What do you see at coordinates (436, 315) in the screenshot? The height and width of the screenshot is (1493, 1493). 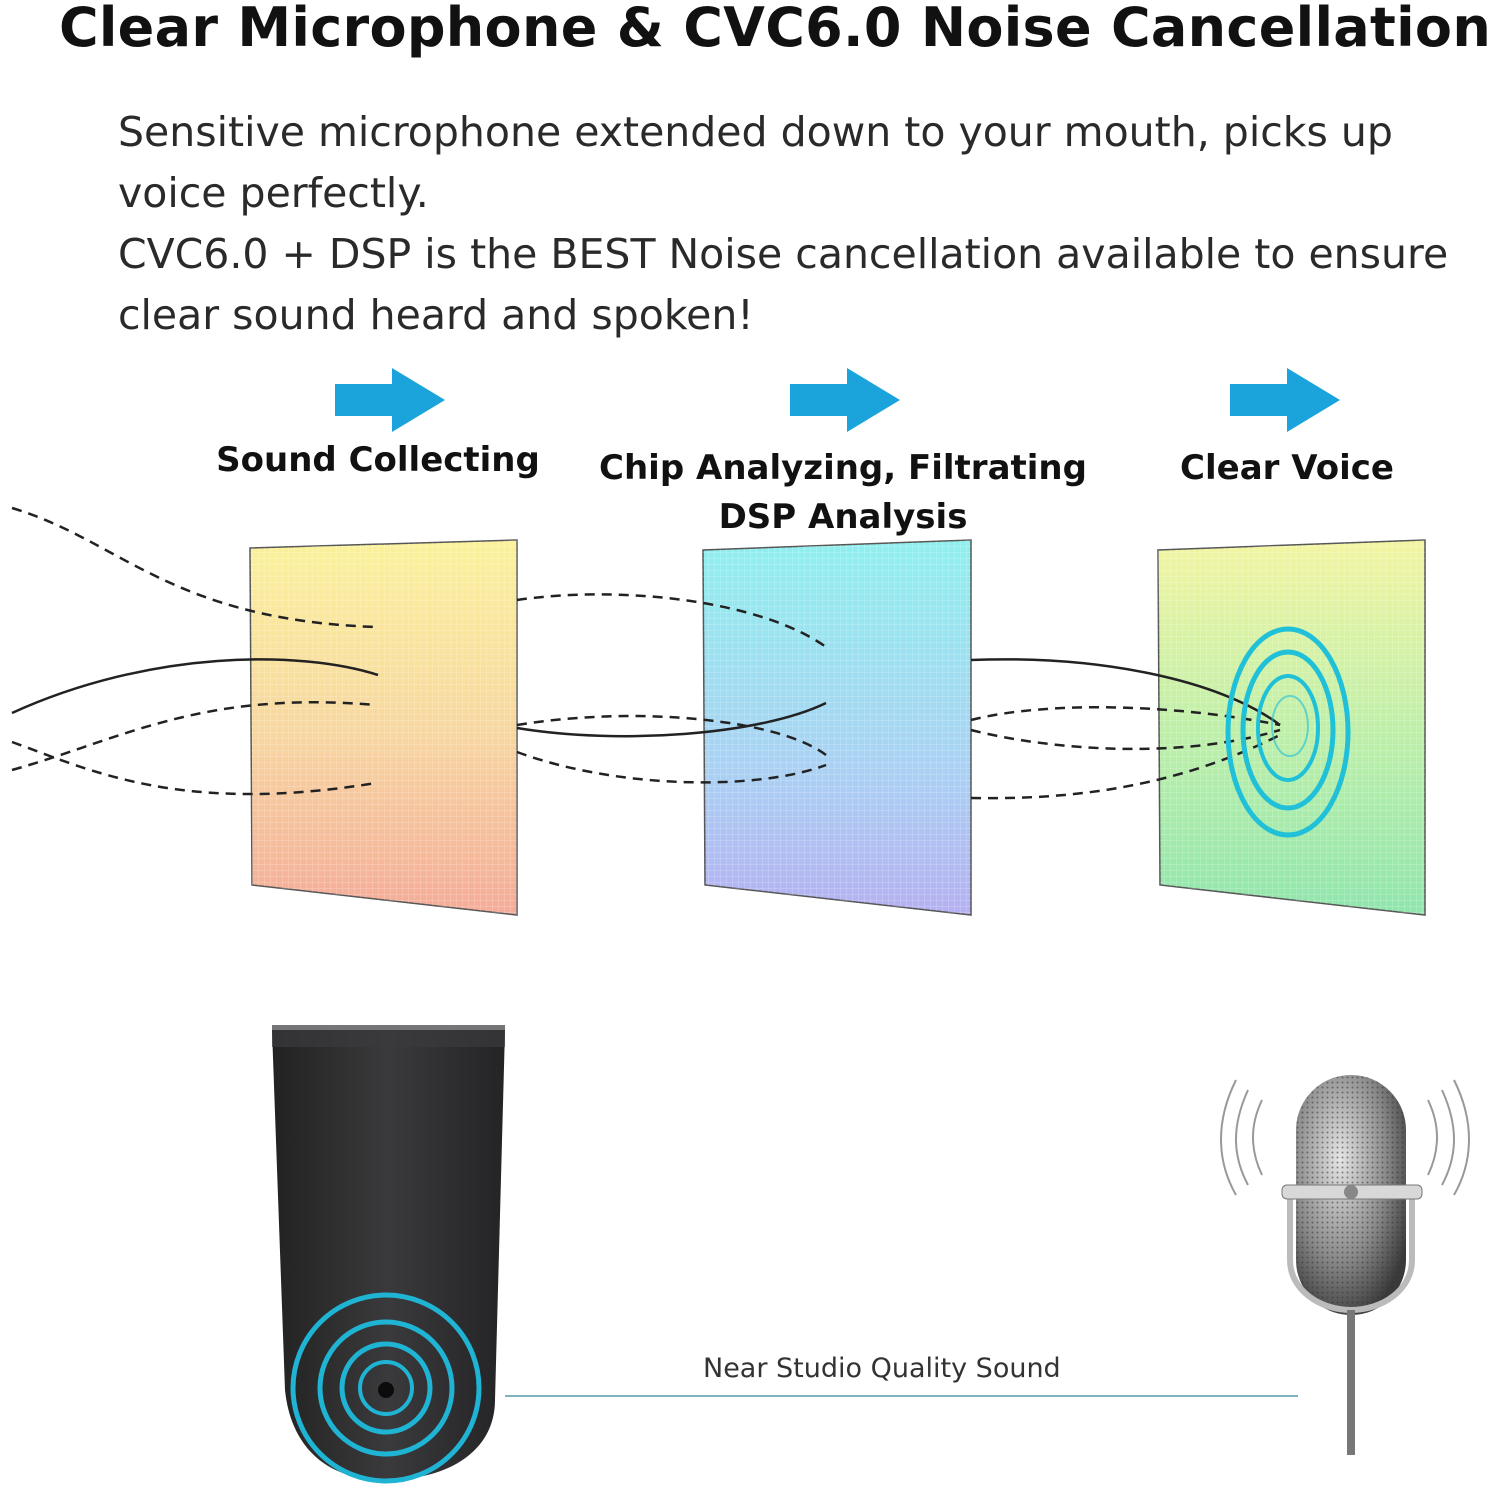 I see `description-line: clear sound heard and spoken!` at bounding box center [436, 315].